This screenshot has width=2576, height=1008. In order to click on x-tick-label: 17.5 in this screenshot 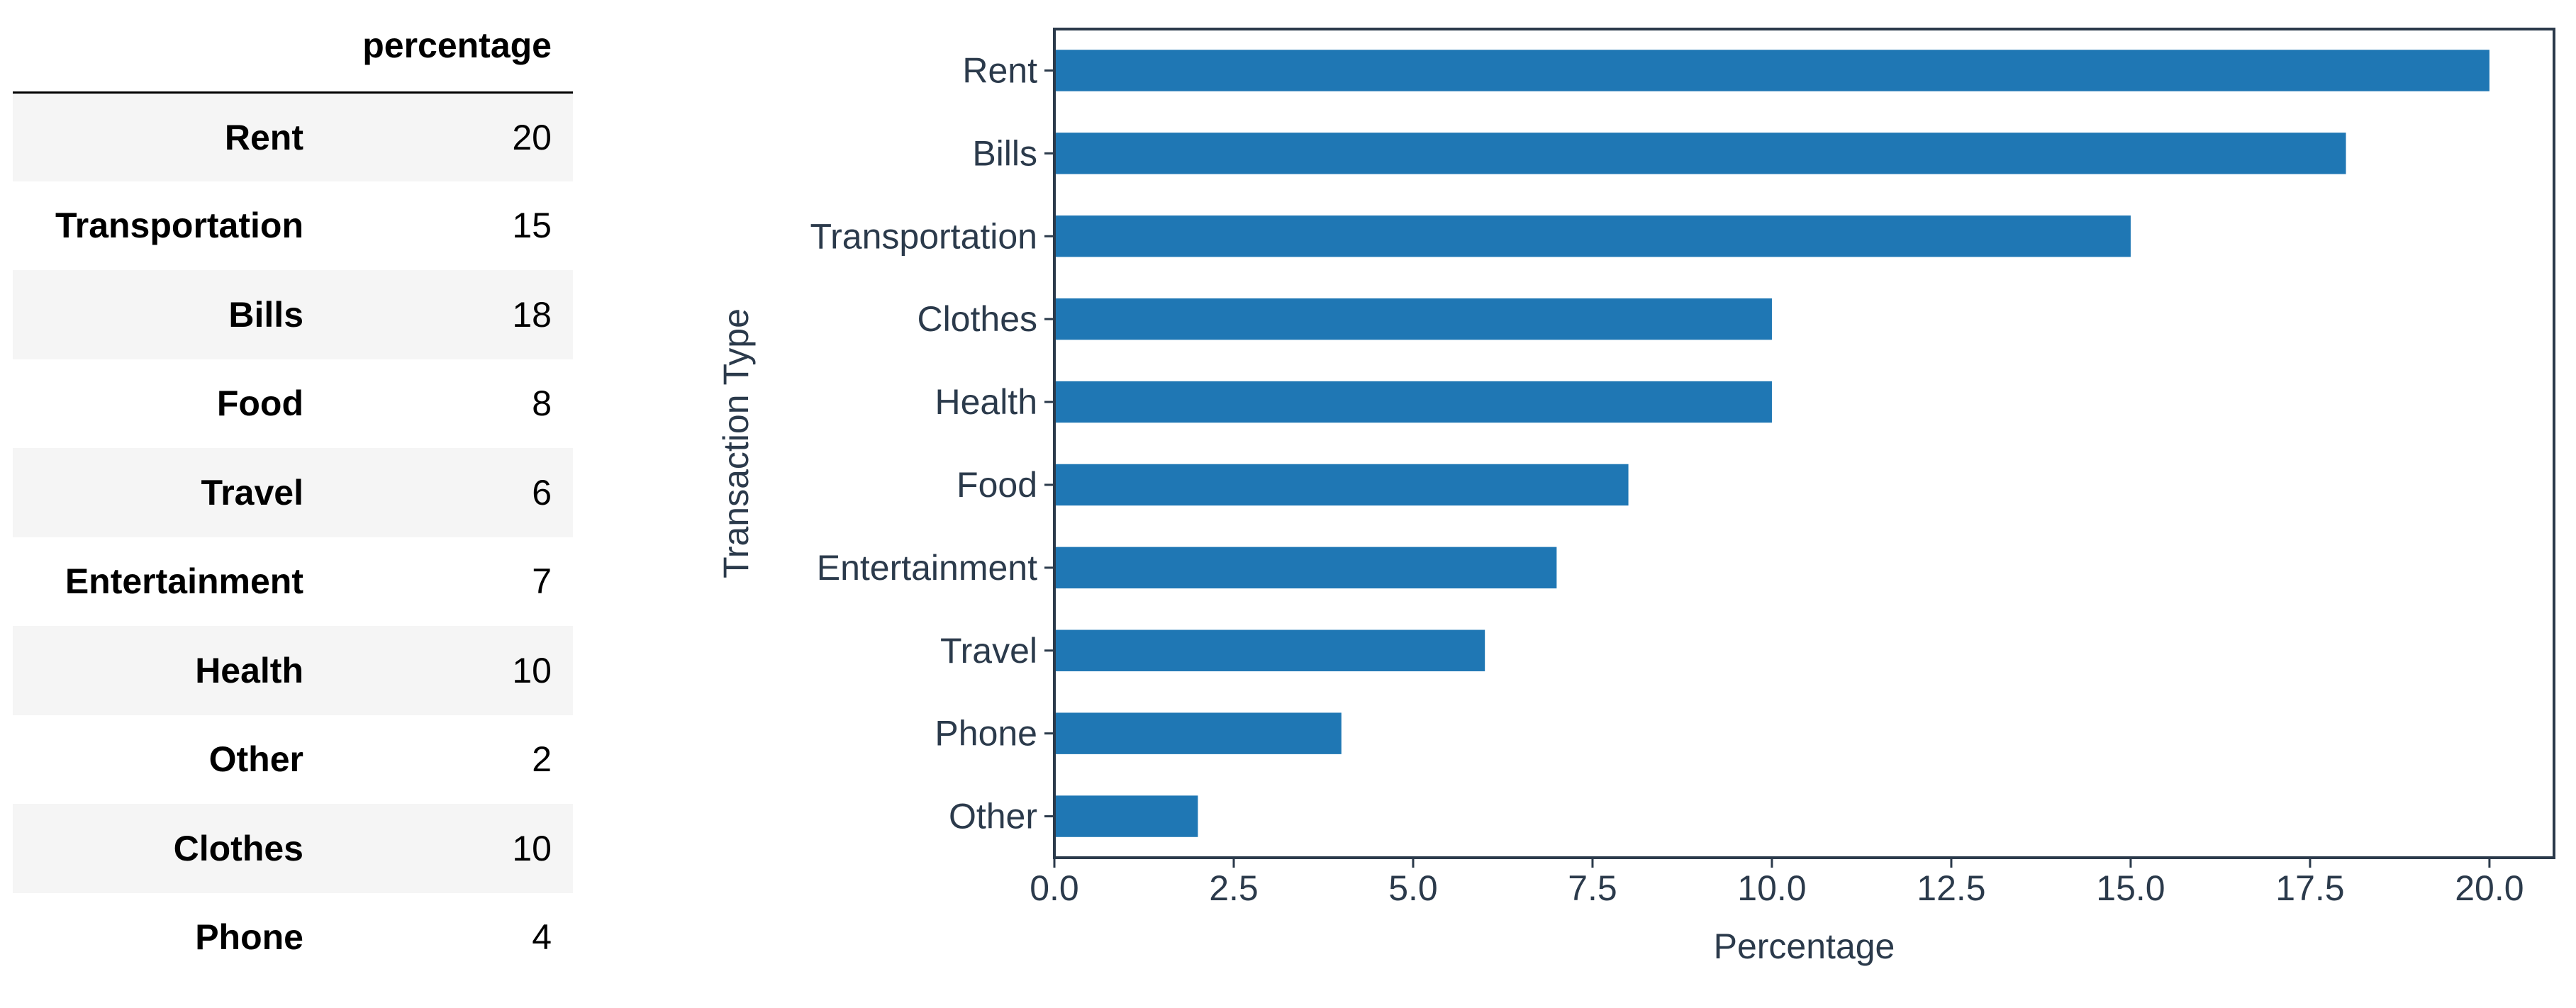, I will do `click(2309, 888)`.